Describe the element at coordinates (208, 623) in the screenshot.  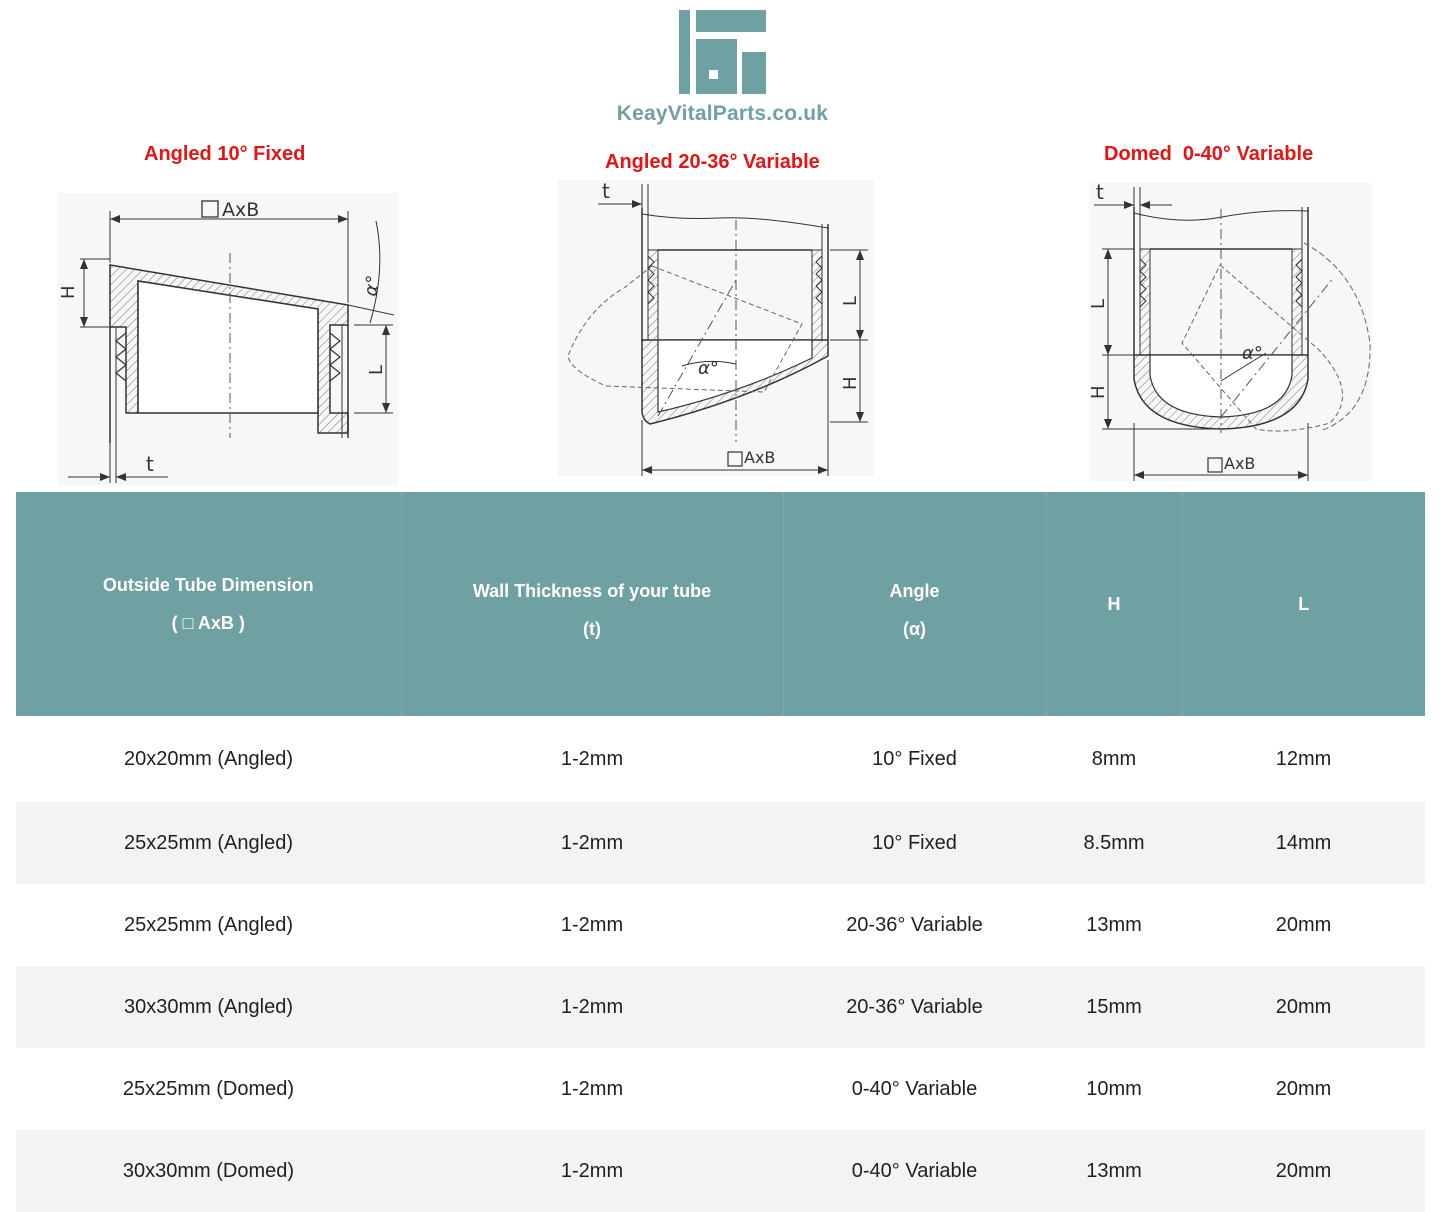
I see `header-line: ( □ AxB )` at that location.